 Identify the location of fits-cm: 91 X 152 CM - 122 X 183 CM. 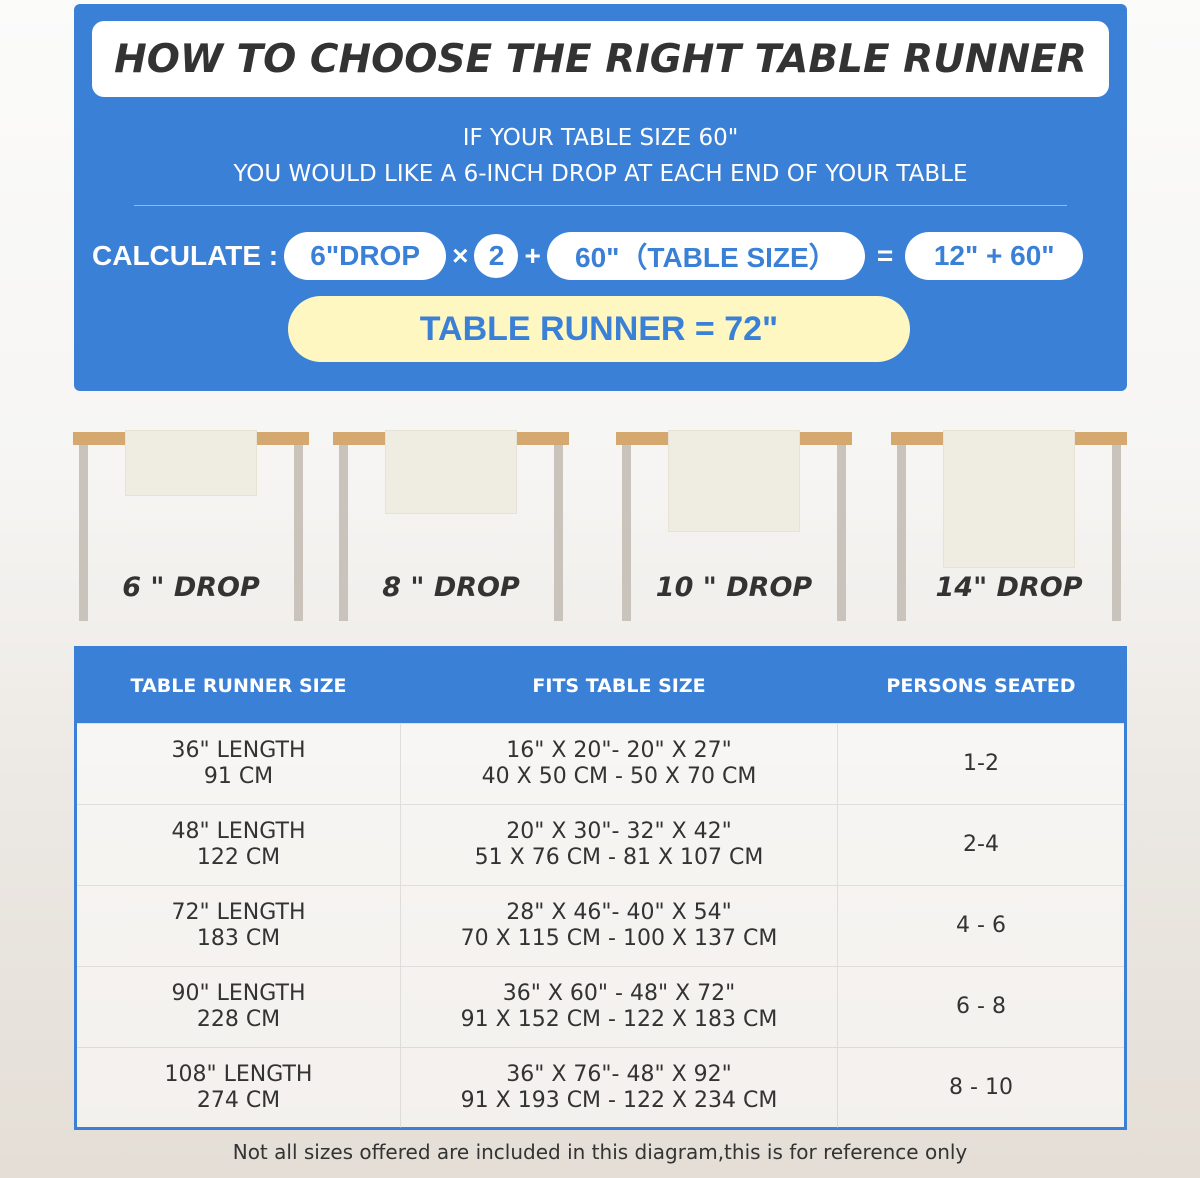
(619, 1019).